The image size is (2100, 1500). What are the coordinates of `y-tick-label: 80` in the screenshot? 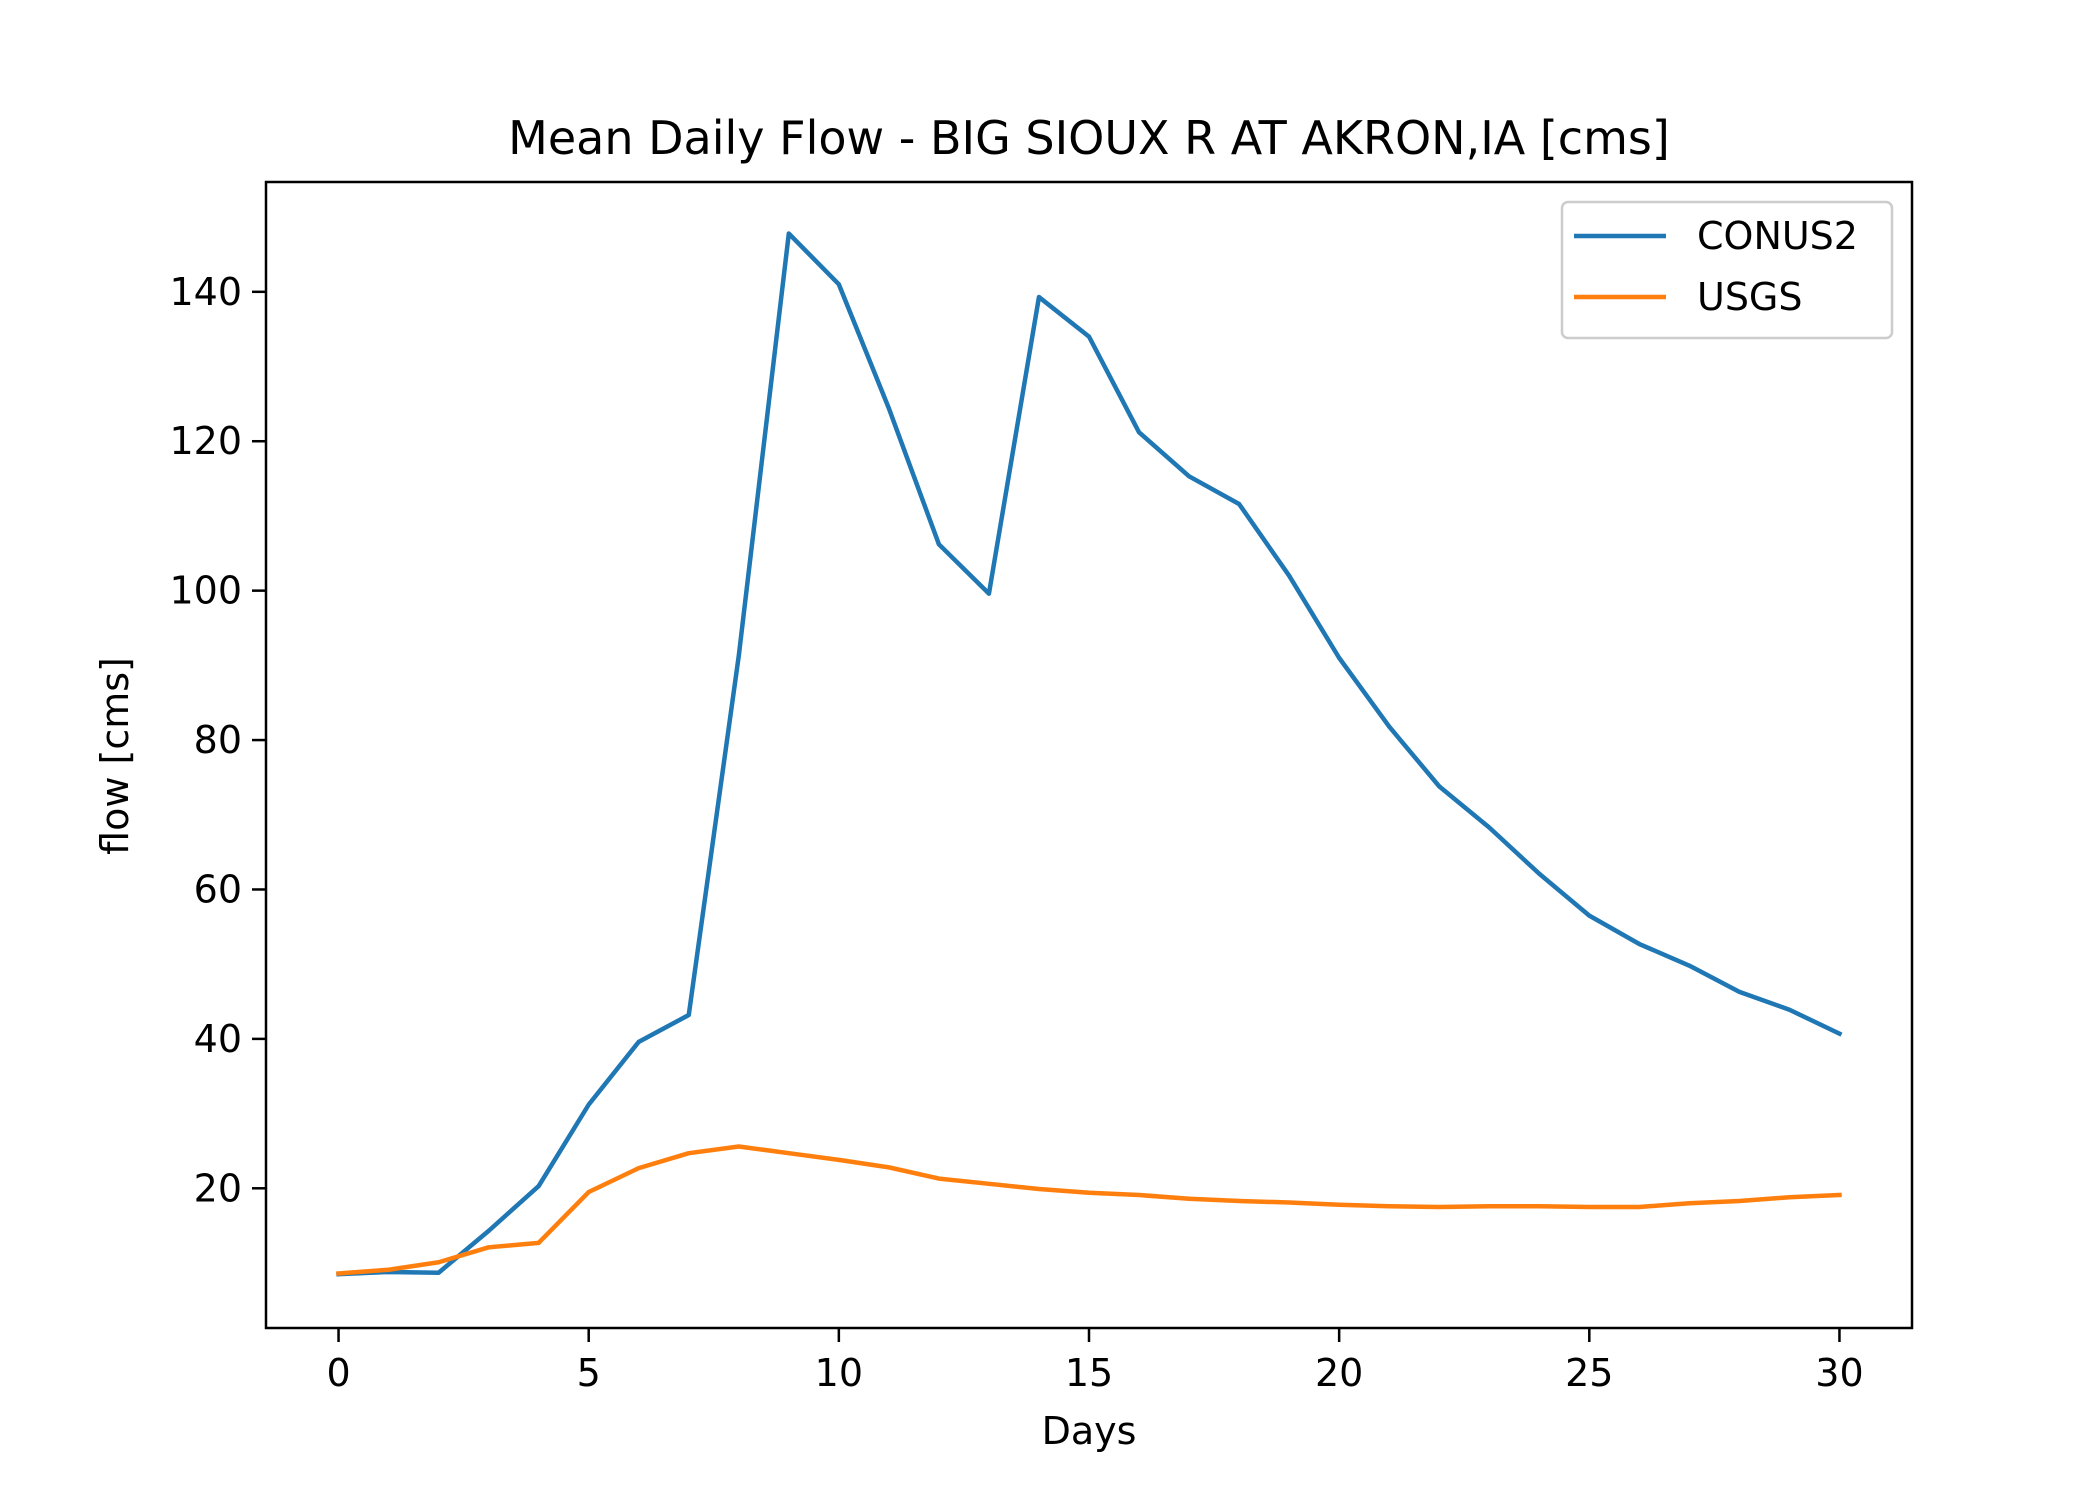 It's located at (218, 740).